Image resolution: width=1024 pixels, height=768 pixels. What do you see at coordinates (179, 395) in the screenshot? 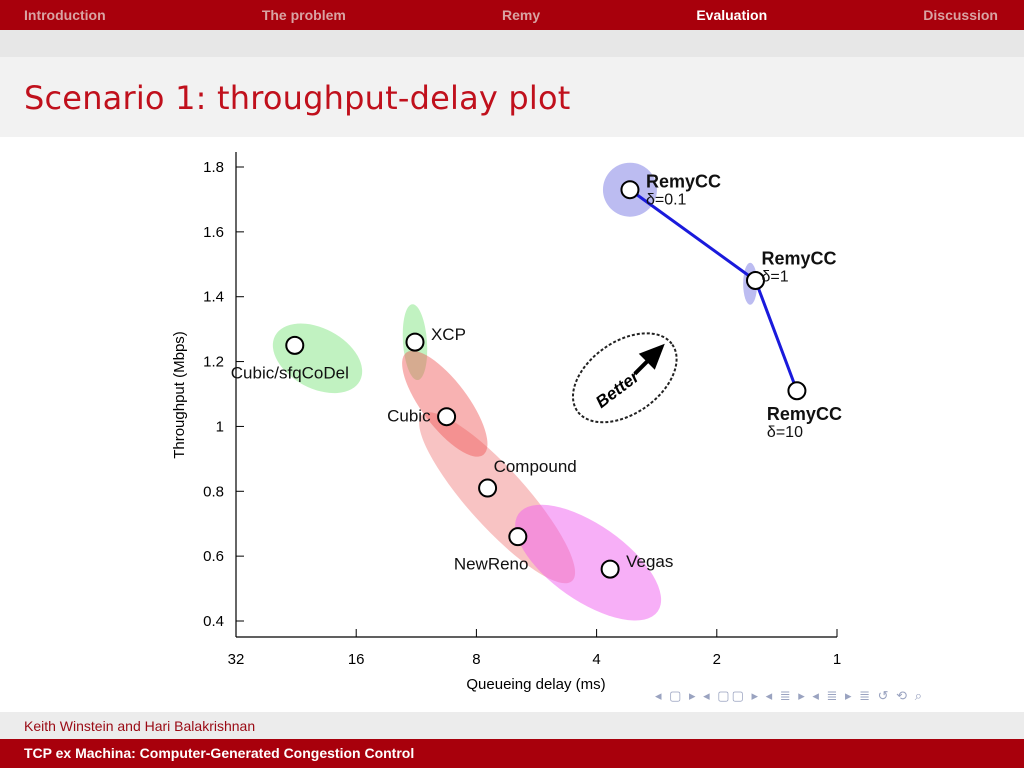
I see `y-axis-label: Throughput (Mbps)` at bounding box center [179, 395].